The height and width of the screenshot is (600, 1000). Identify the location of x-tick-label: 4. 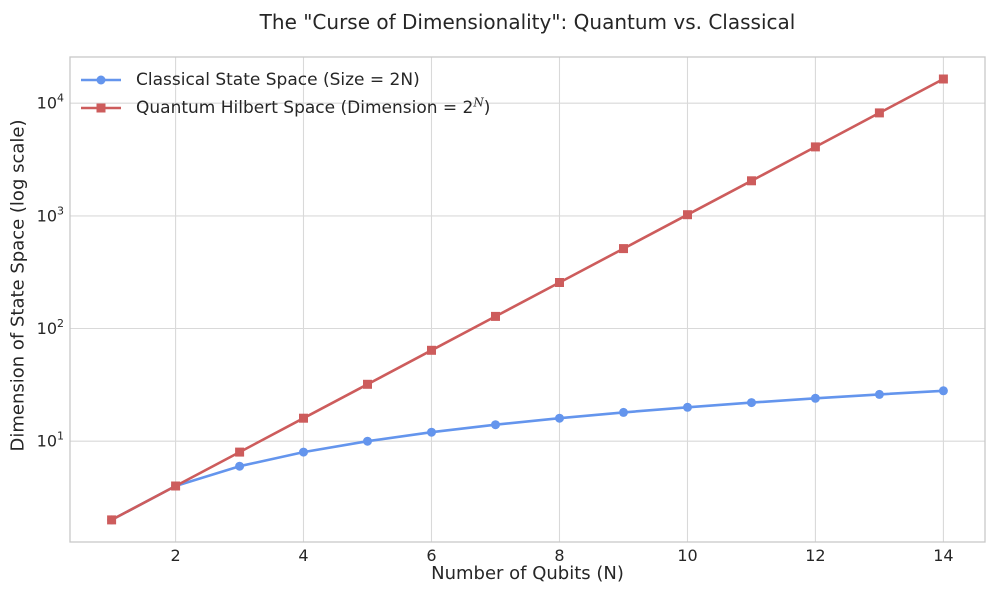
(303, 555).